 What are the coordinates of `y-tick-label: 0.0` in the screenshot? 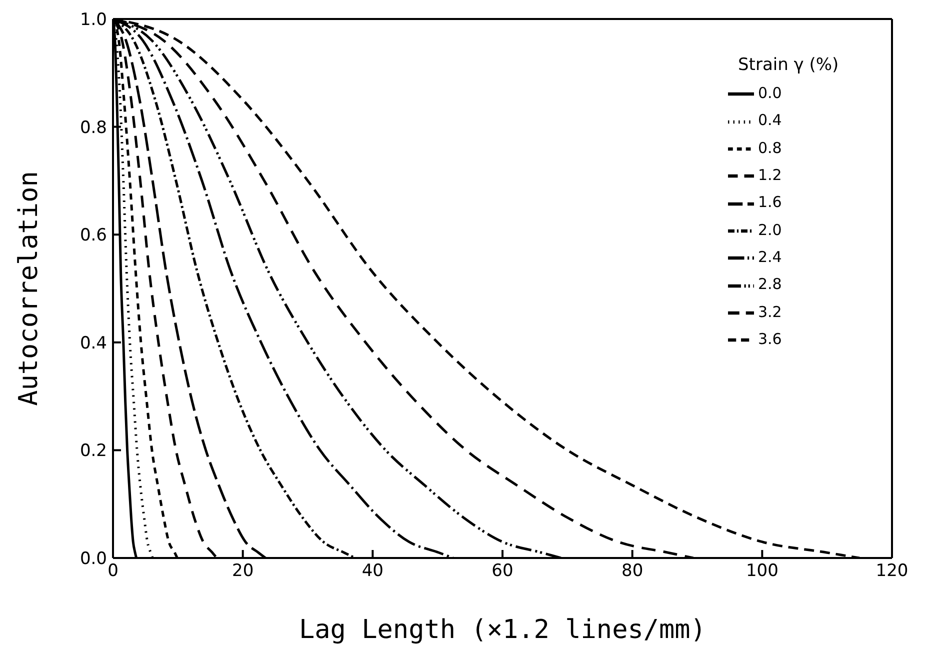 It's located at (93, 559).